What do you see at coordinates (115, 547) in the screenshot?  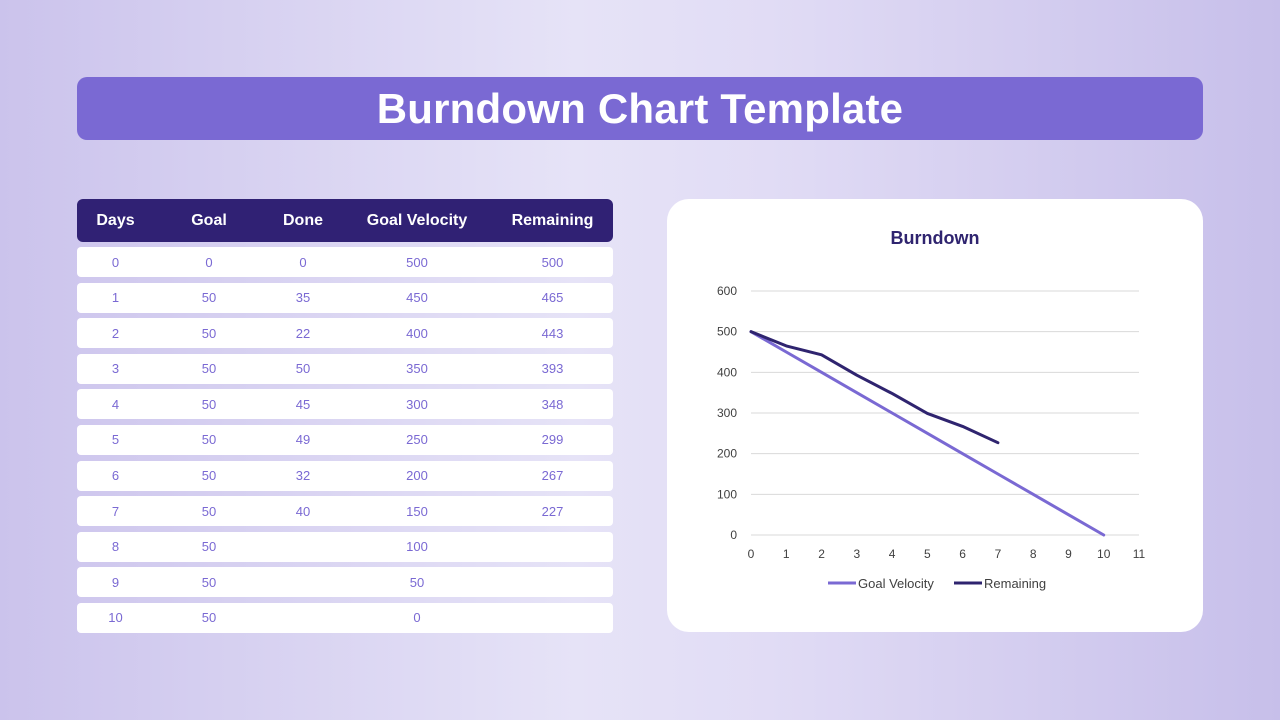 I see `cell-days: 8` at bounding box center [115, 547].